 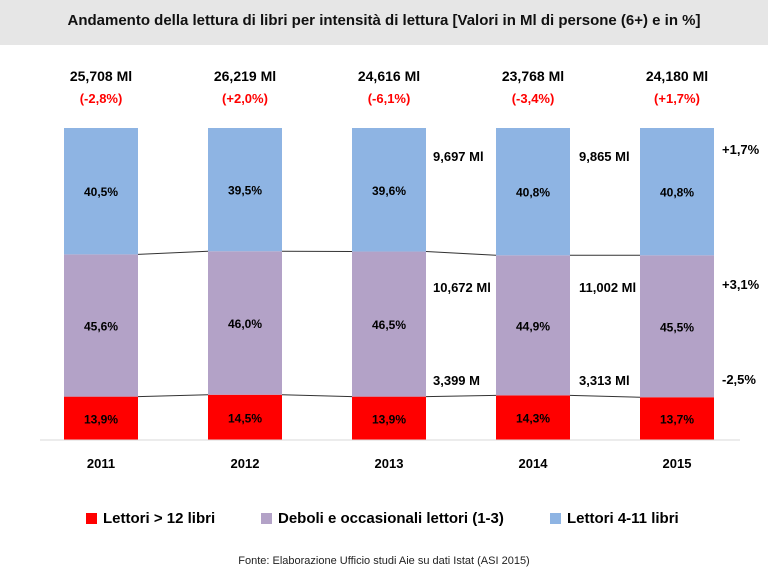 I want to click on segment-label-occasional-2013: 46,5%, so click(x=389, y=325).